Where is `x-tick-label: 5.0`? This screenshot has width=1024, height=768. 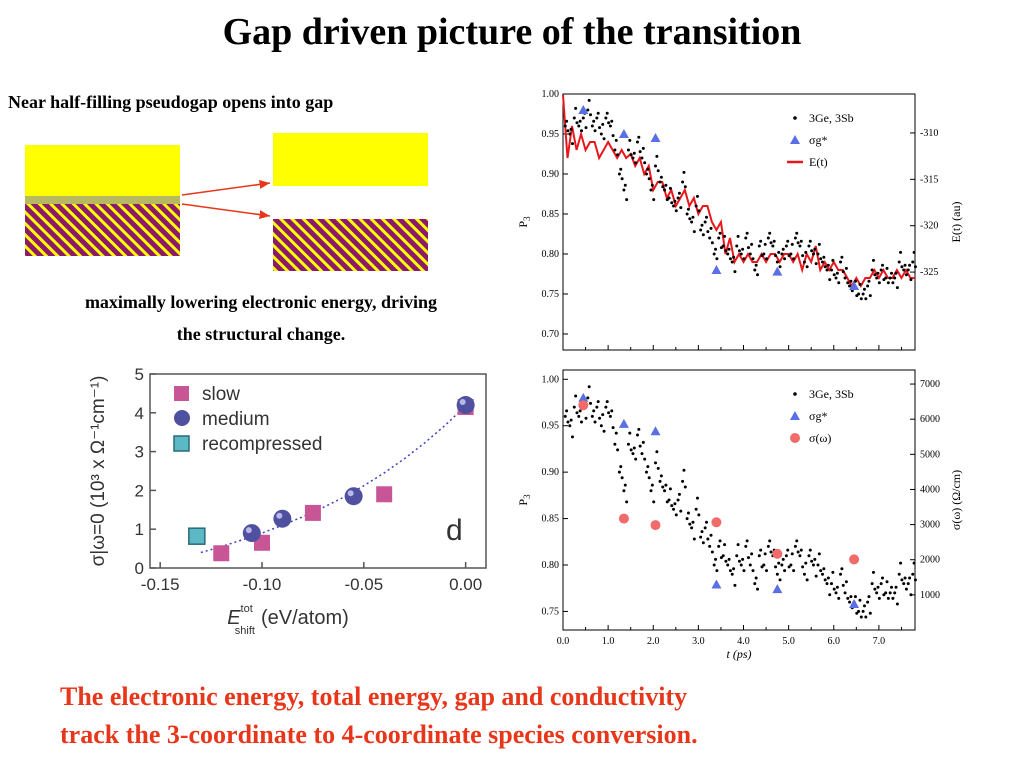
x-tick-label: 5.0 is located at coordinates (788, 641).